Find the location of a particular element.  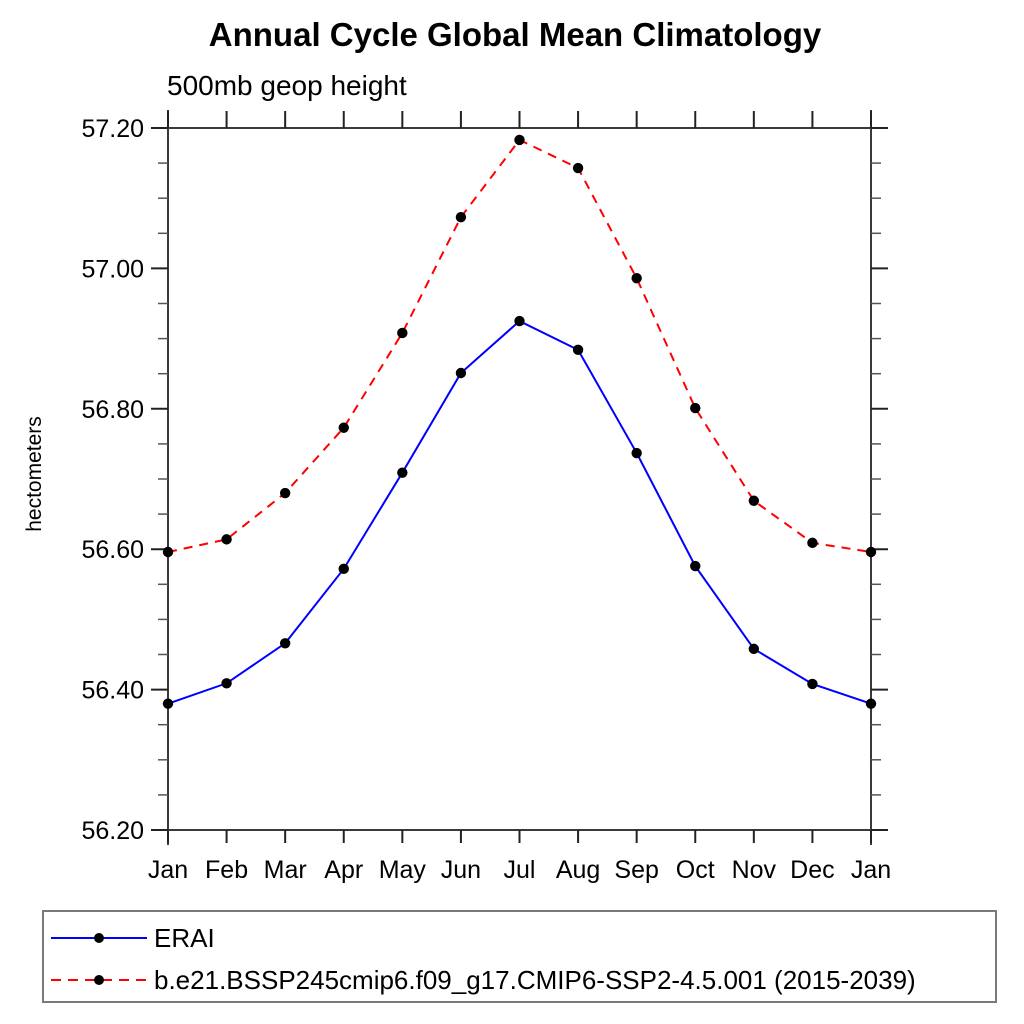

y-tick-label: 57.20 is located at coordinates (112, 129).